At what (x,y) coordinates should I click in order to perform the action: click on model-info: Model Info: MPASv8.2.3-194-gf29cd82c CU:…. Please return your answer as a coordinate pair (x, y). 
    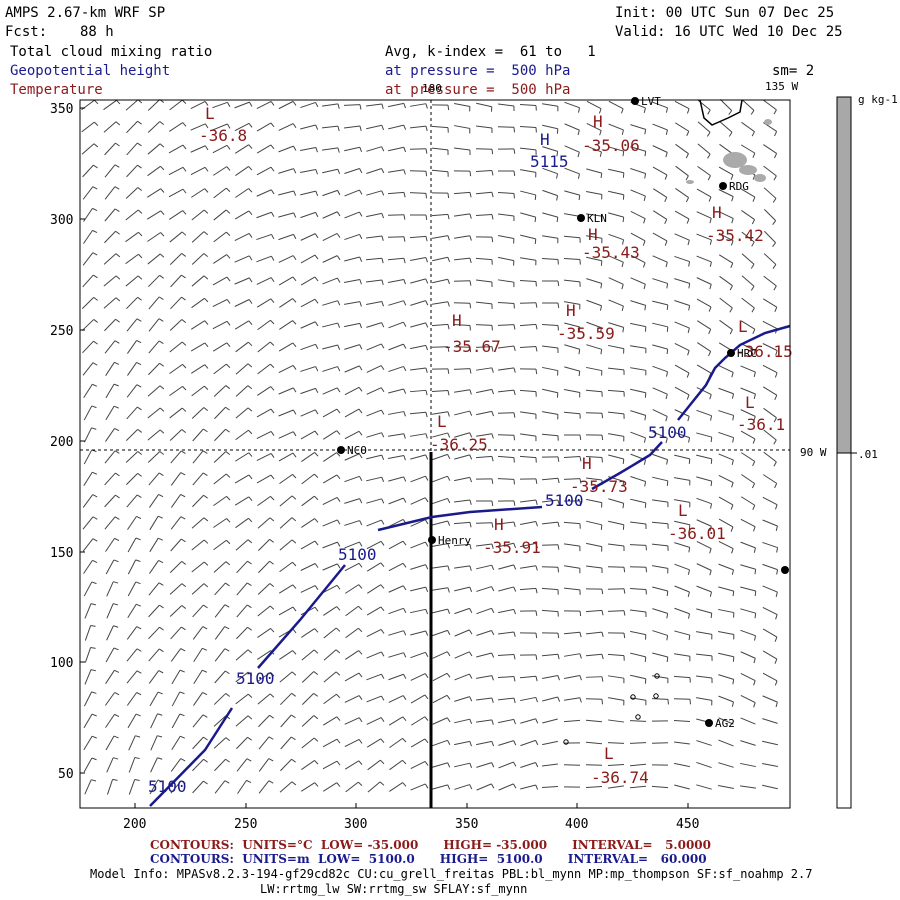
    Looking at the image, I should click on (451, 874).